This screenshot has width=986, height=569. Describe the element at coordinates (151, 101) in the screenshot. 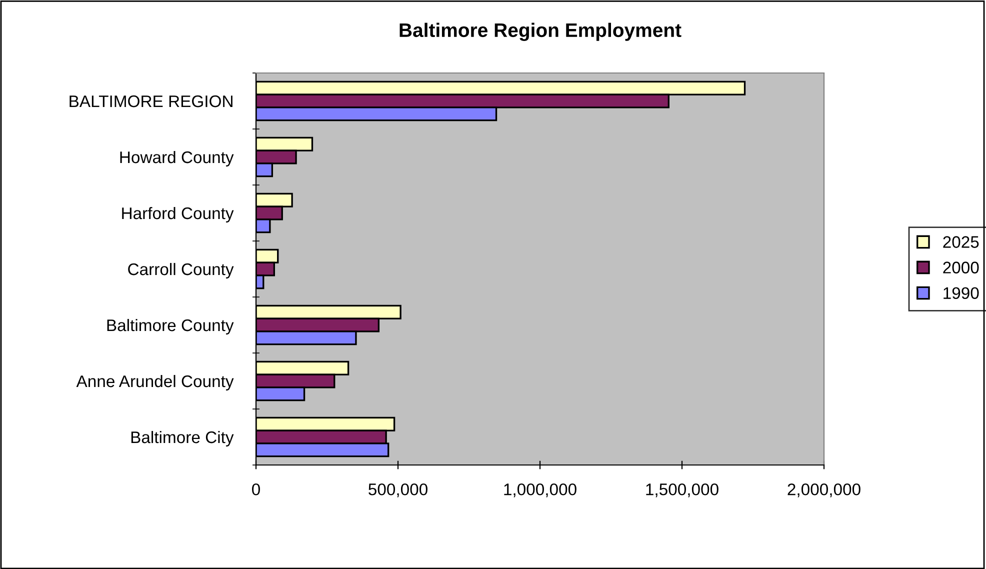

I see `y-tick-label: BALTIMORE REGION` at that location.